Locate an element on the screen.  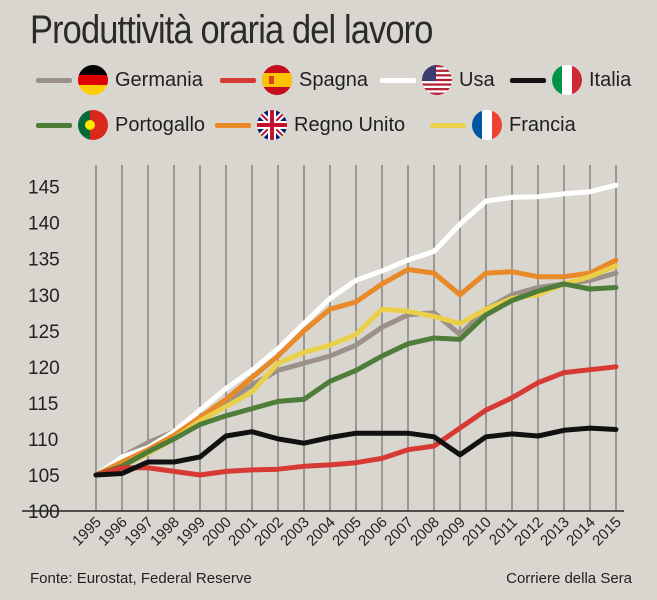
x-tick-label: 1999 is located at coordinates (191, 532).